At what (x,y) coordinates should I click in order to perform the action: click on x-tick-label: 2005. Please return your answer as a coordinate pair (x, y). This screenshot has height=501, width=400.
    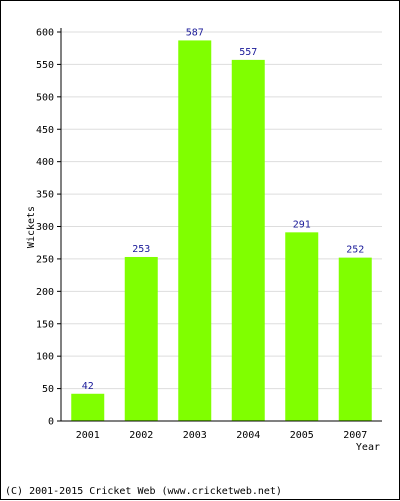
    Looking at the image, I should click on (302, 435).